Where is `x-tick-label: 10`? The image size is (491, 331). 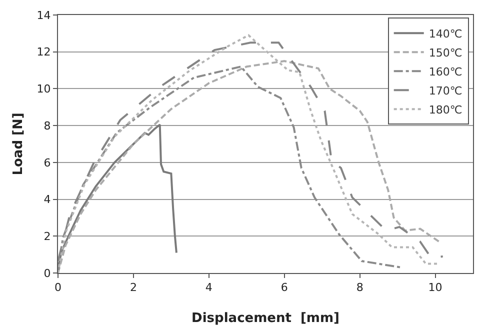
x-tick-label: 10 is located at coordinates (435, 287).